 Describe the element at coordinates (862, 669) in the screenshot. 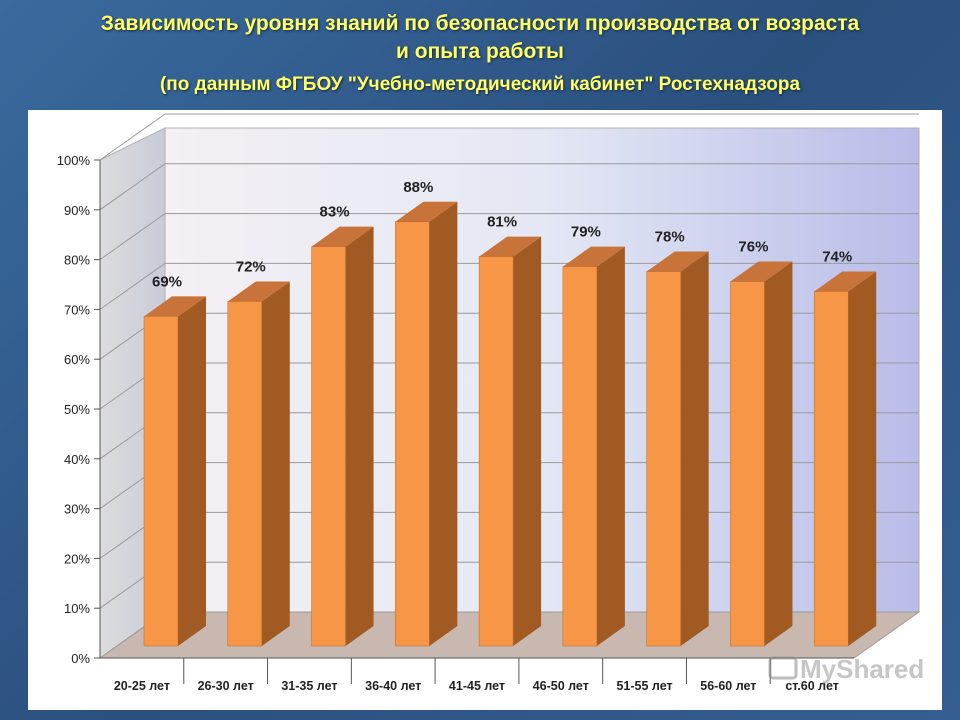

I see `watermark-text: MyShared` at that location.